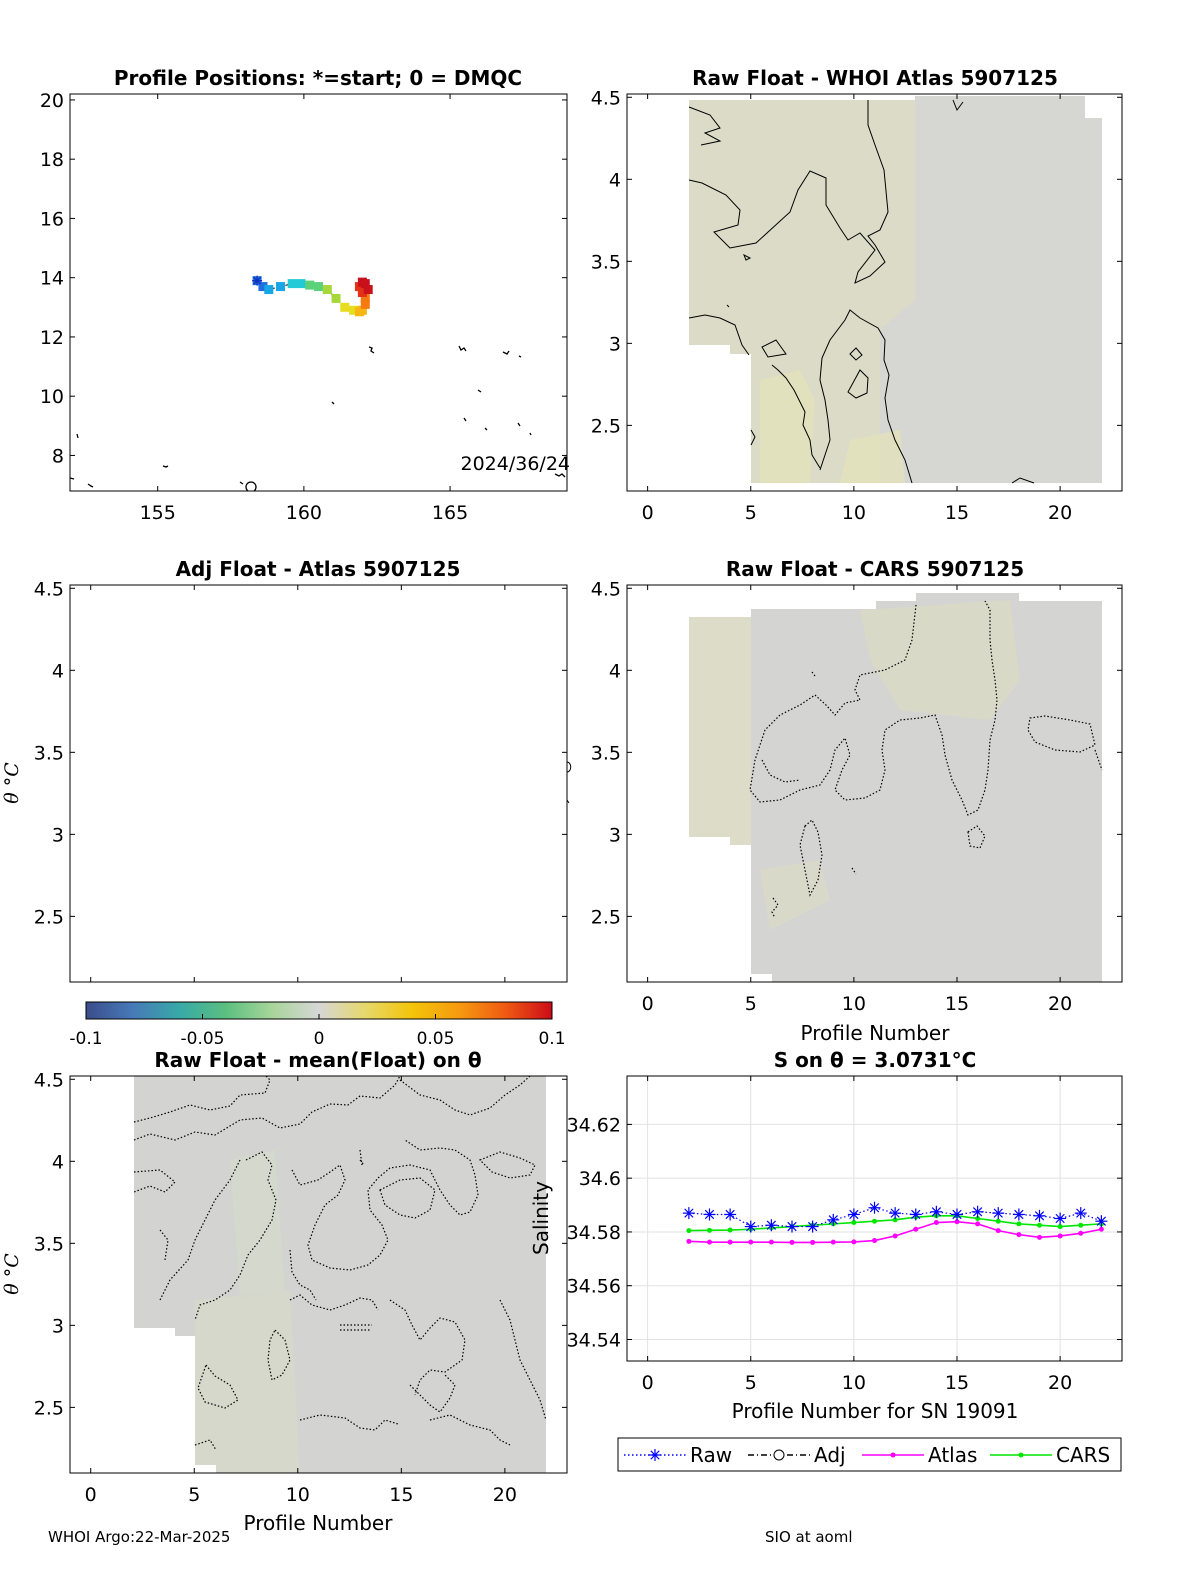 The image size is (1200, 1575). I want to click on chart-title: Raw Float - WHOI Atlas 5907125, so click(875, 78).